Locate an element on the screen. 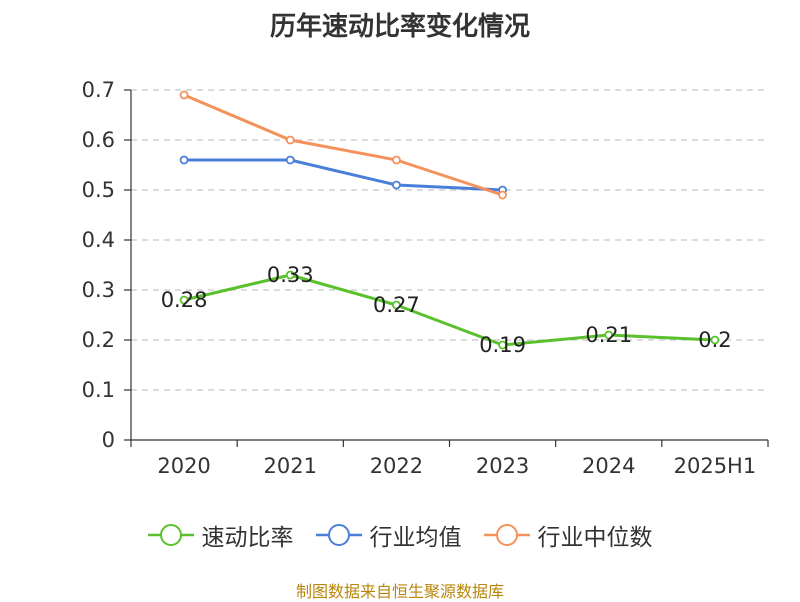 This screenshot has width=800, height=602. legend-item-0: 速动比率 is located at coordinates (220, 535).